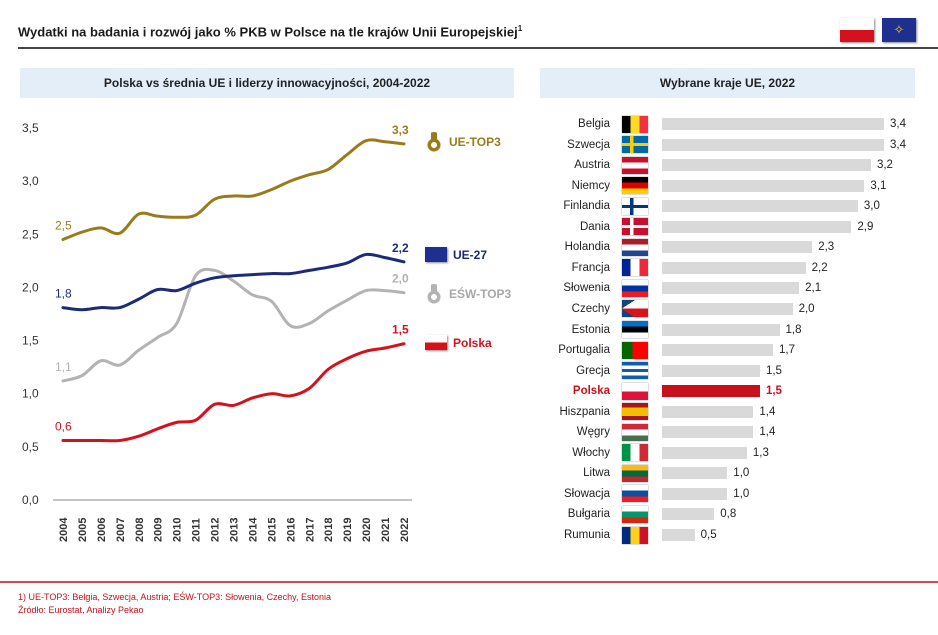 Image resolution: width=938 pixels, height=635 pixels. What do you see at coordinates (178, 530) in the screenshot?
I see `x-tick-label: 2010` at bounding box center [178, 530].